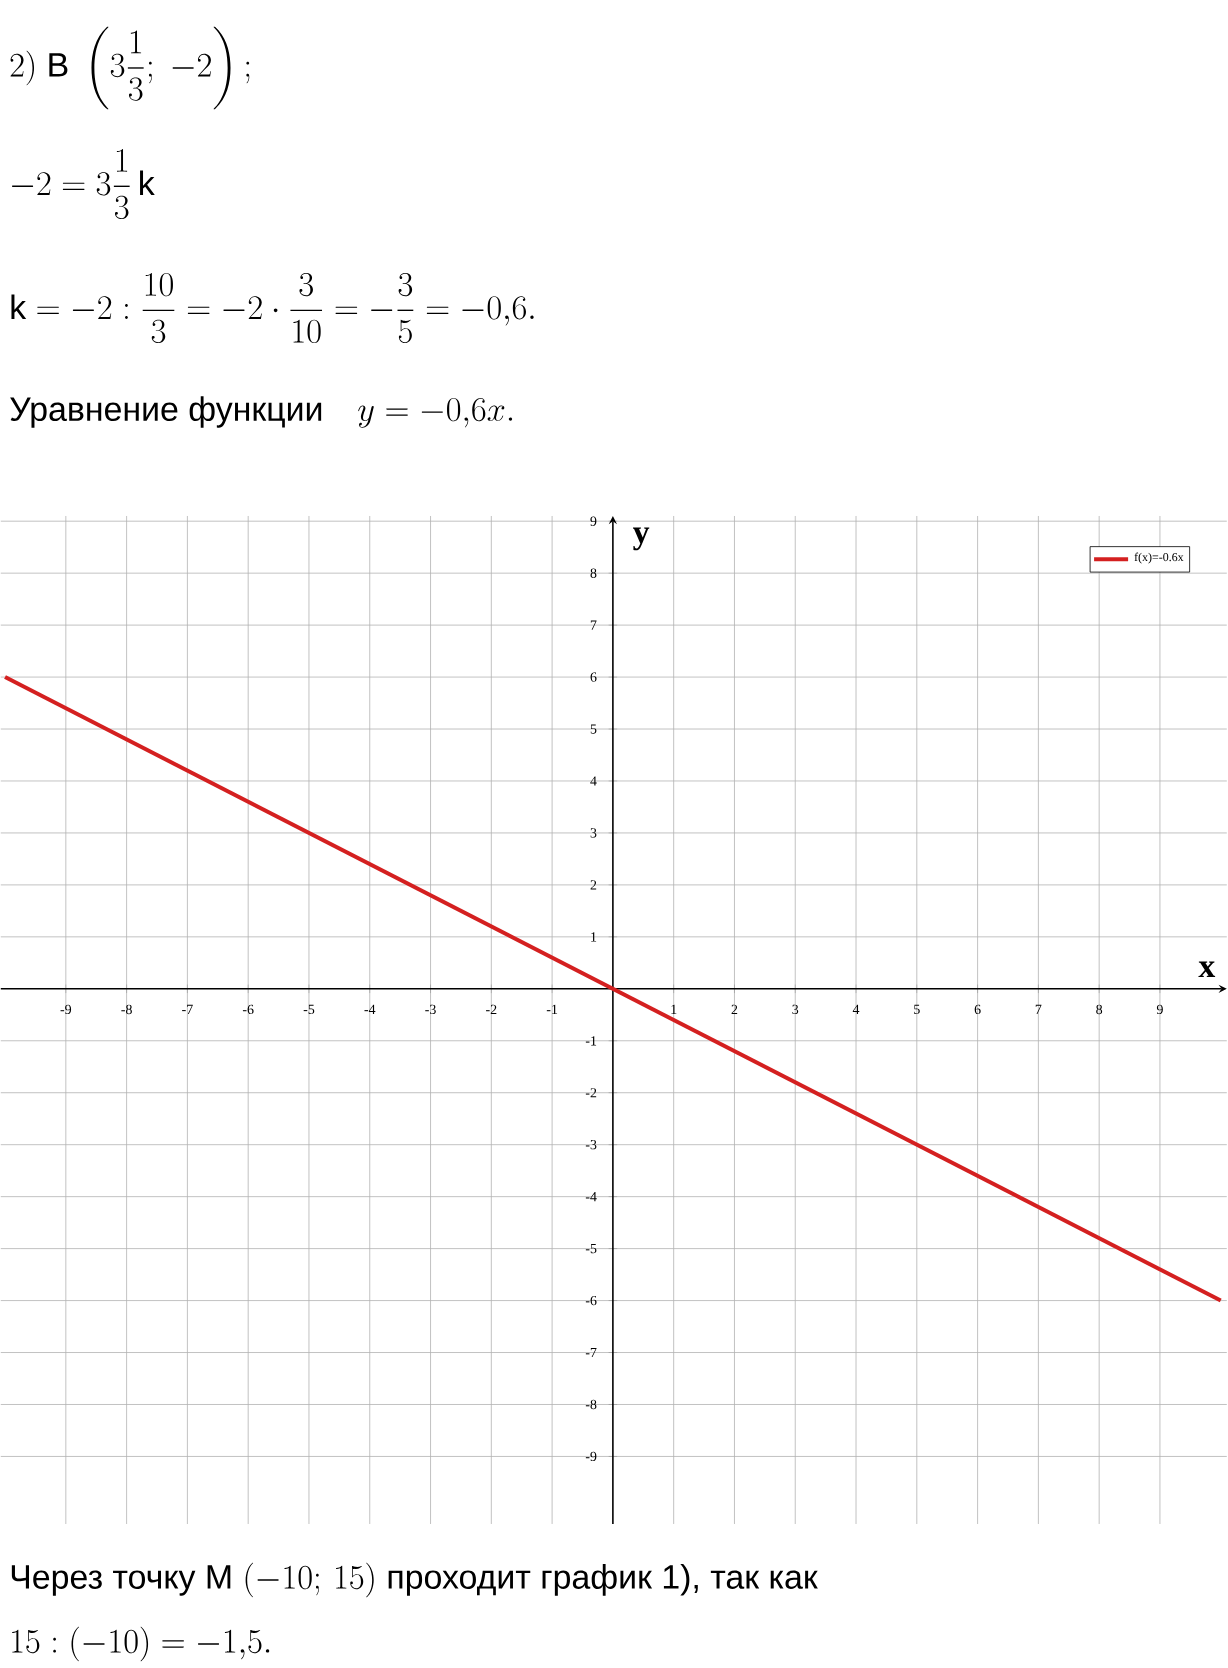 The height and width of the screenshot is (1668, 1228). What do you see at coordinates (130, 68) in the screenshot?
I see `text: $2)\ \text{В}\ \left(3\dfrac{1}{3};\ -2\right);$` at bounding box center [130, 68].